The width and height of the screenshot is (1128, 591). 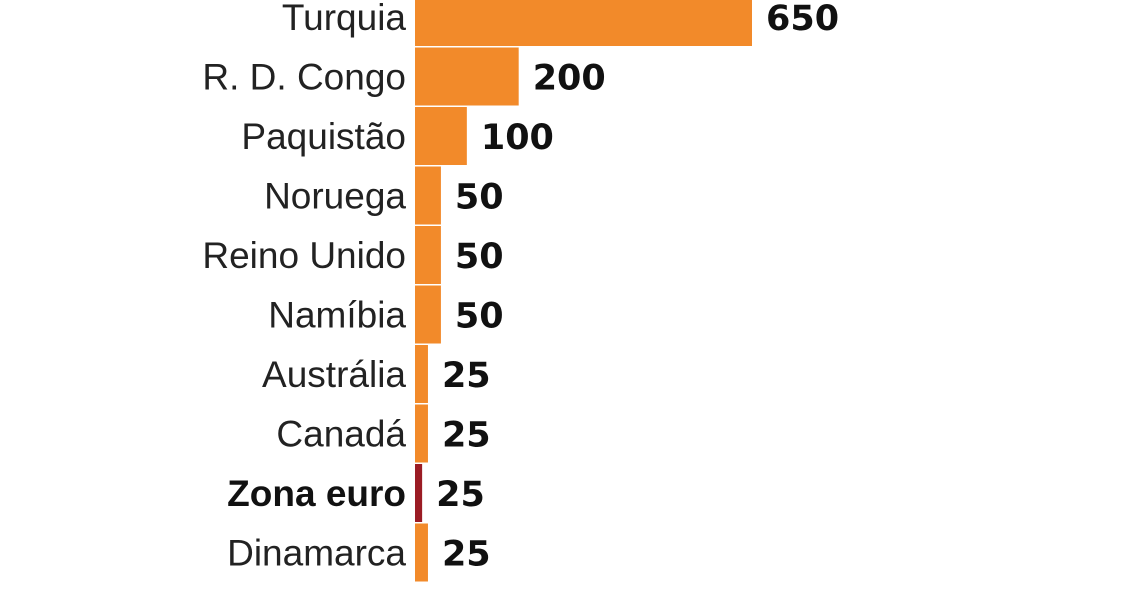 What do you see at coordinates (304, 77) in the screenshot?
I see `category-label-r-d-congo: R. D. Congo` at bounding box center [304, 77].